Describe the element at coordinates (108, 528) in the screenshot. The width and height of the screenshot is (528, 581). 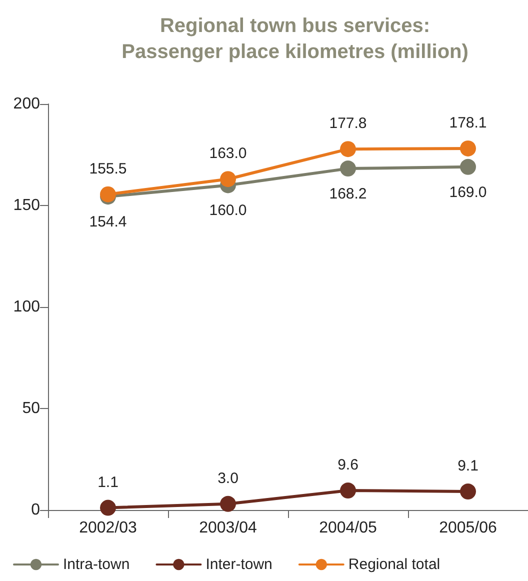
I see `x-tick-label: 2002/03` at that location.